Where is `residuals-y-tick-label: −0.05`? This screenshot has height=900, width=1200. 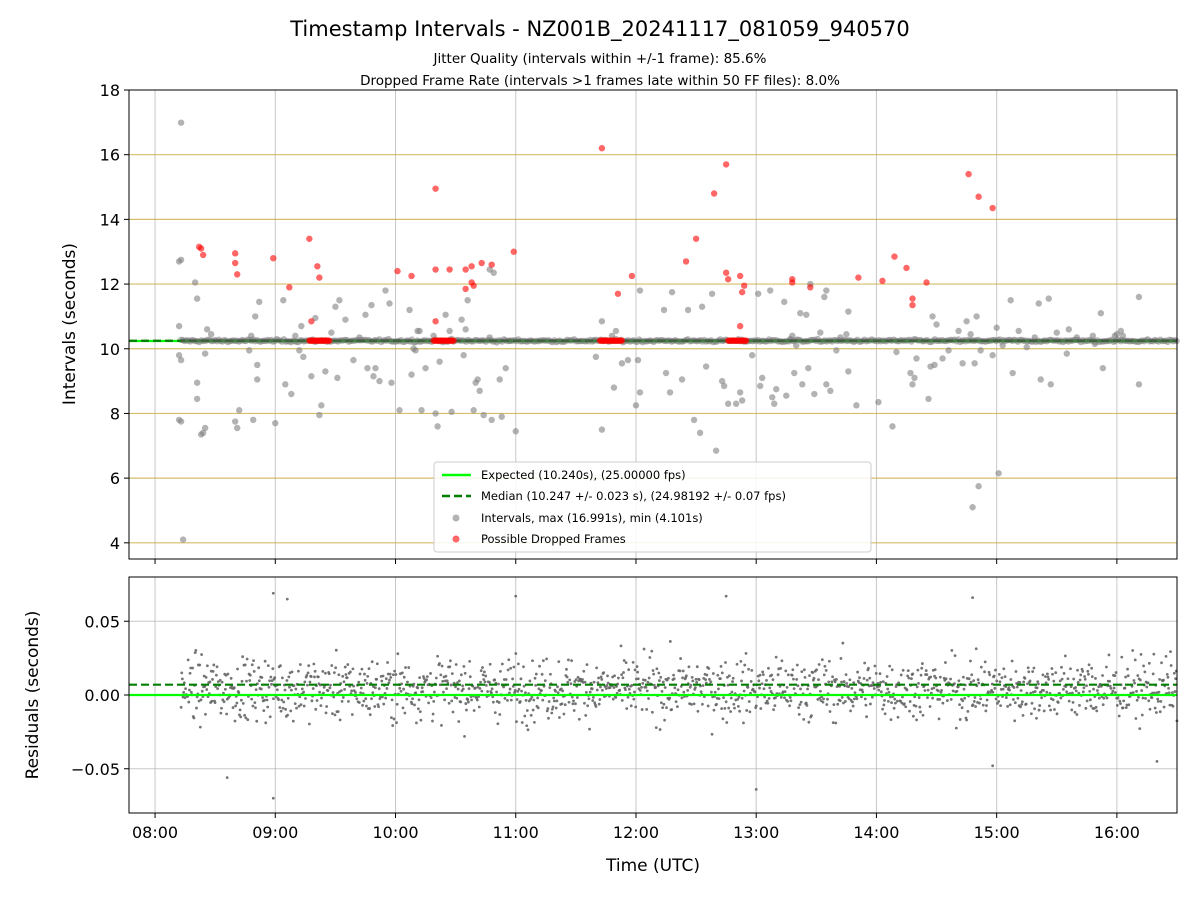 residuals-y-tick-label: −0.05 is located at coordinates (95, 769).